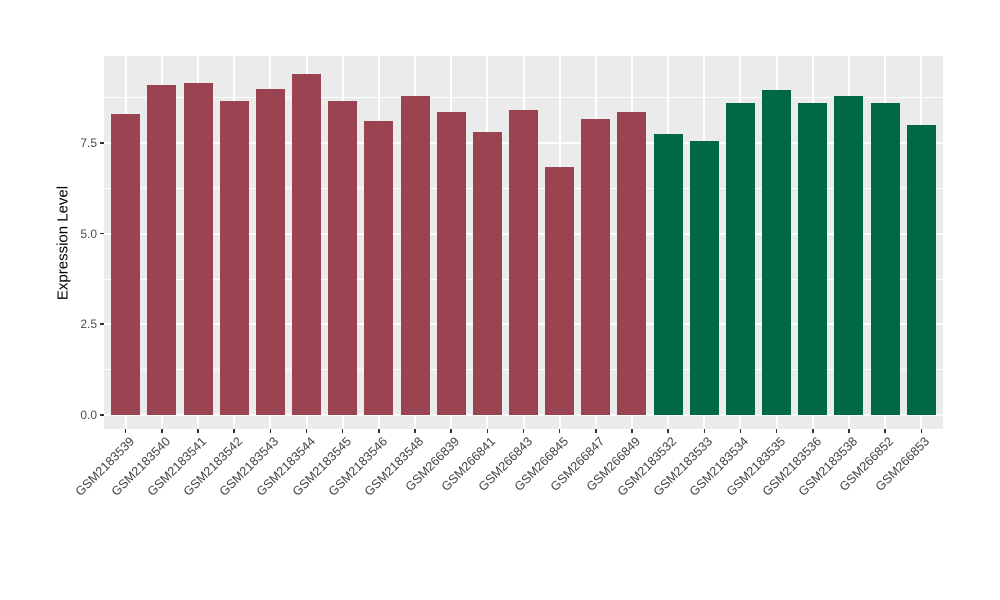  What do you see at coordinates (88, 415) in the screenshot?
I see `y-tick-label: 0.0` at bounding box center [88, 415].